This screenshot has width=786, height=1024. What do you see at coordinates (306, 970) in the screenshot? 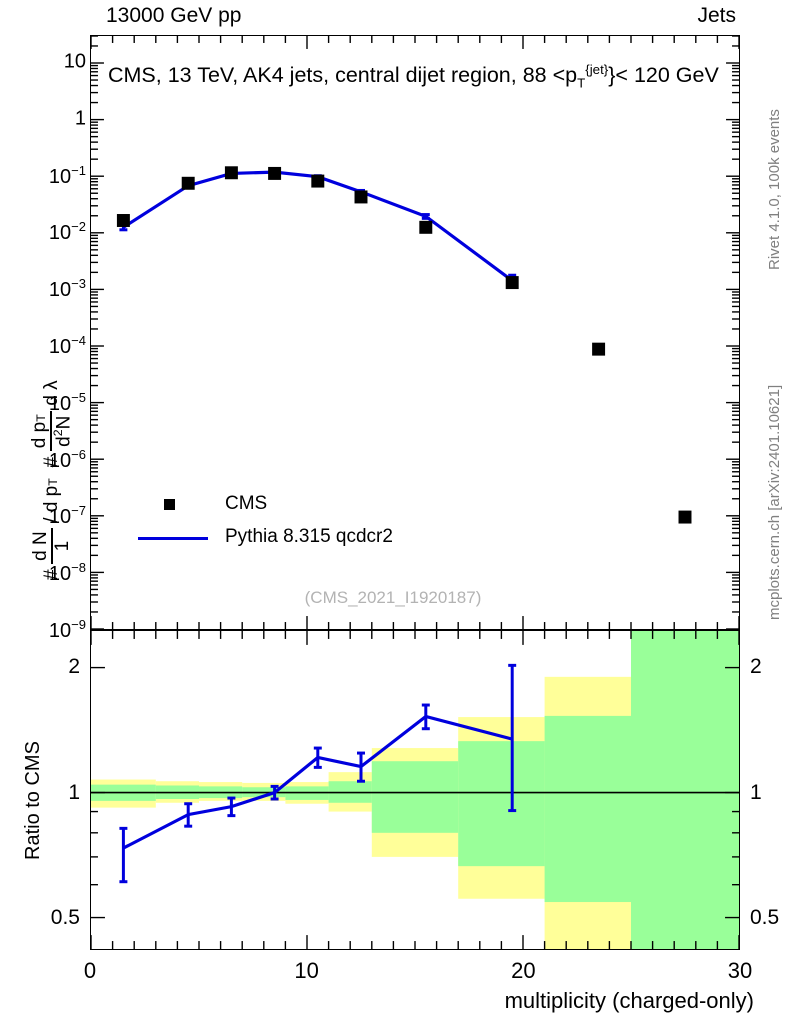
I see `x-tick-label: 10` at bounding box center [306, 970].